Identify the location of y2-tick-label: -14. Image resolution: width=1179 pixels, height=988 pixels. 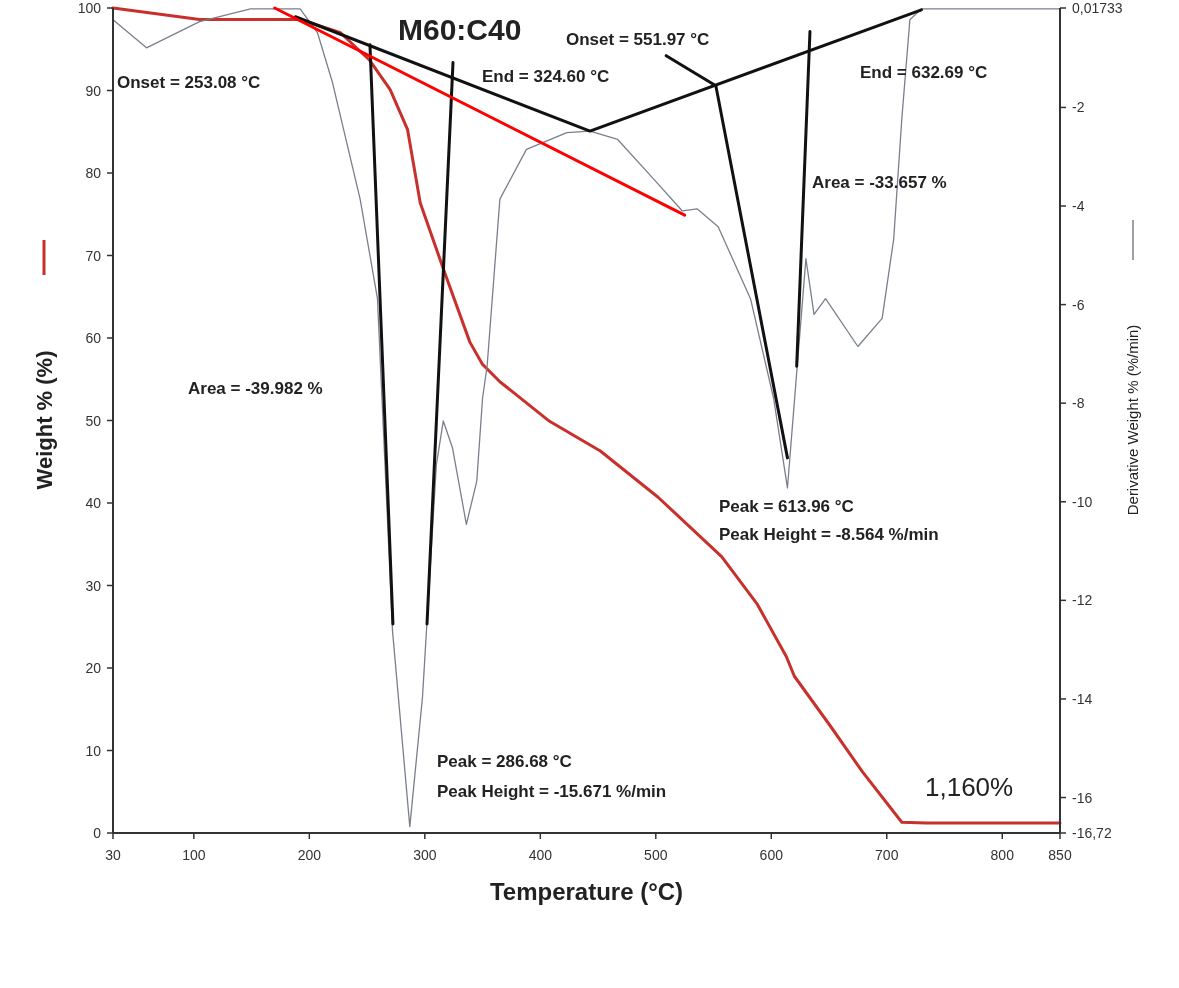
(1082, 698).